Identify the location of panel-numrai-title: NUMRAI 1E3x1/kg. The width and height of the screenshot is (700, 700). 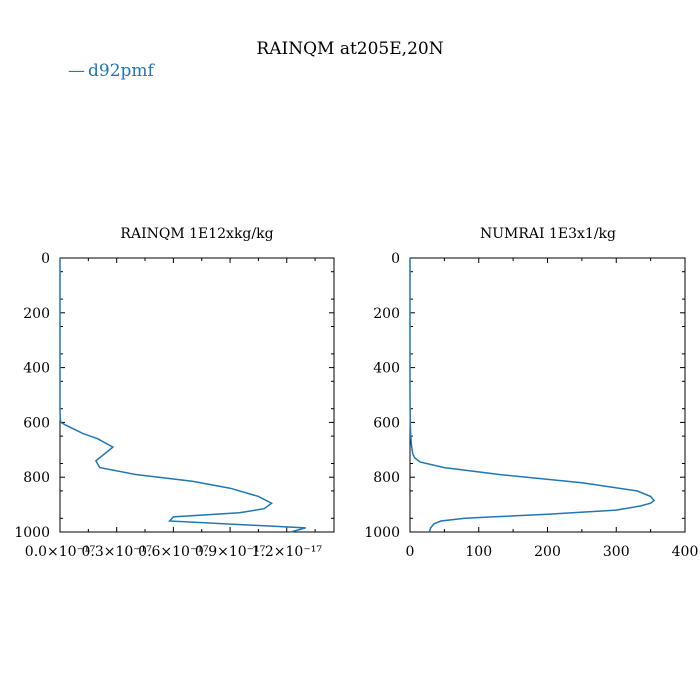
(548, 234).